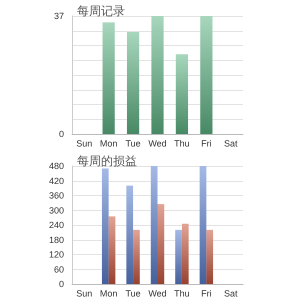  Describe the element at coordinates (56, 239) in the screenshot. I see `y-tick-label: 180` at that location.